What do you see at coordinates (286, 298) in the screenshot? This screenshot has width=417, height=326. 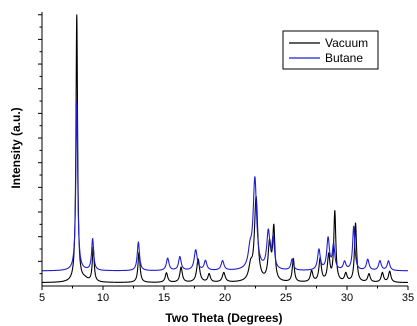 I see `x-tick-label: 25` at bounding box center [286, 298].